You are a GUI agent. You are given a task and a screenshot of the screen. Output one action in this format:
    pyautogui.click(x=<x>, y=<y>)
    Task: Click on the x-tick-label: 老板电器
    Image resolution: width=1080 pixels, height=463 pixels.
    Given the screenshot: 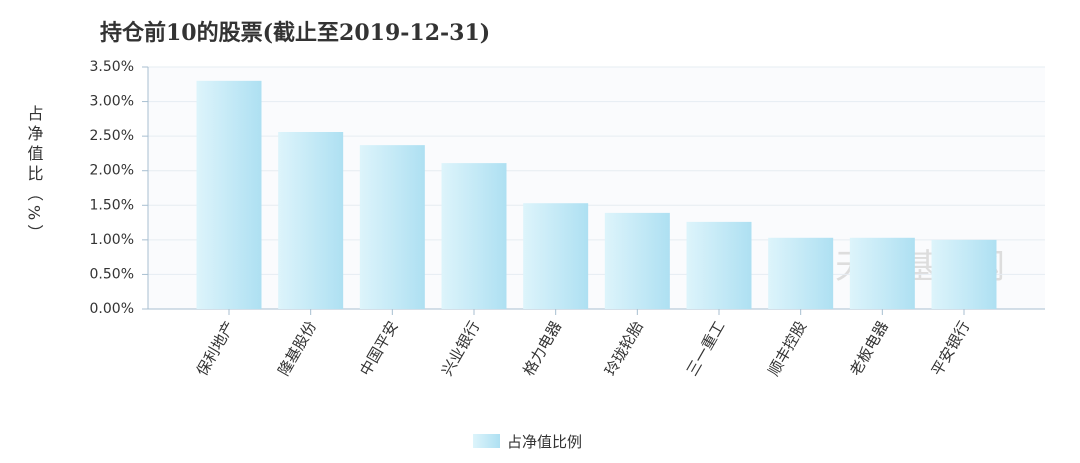 What is the action you would take?
    pyautogui.click(x=869, y=348)
    